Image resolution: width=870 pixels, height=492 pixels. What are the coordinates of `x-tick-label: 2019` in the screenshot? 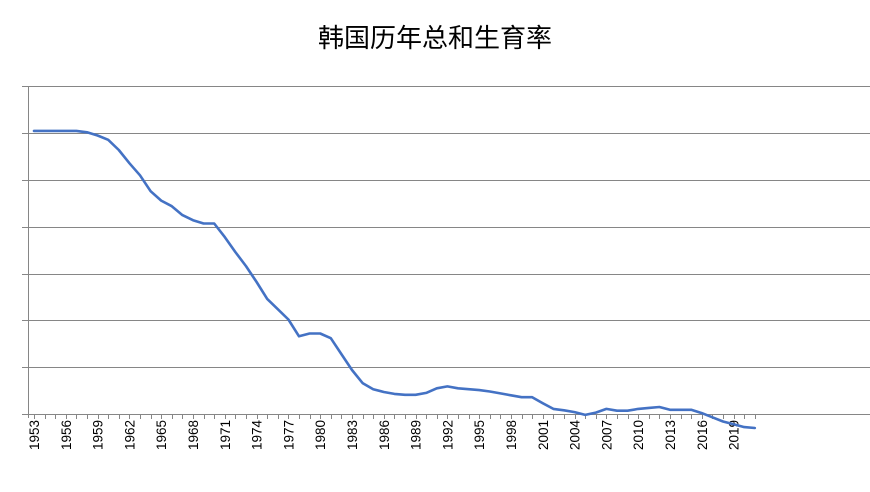 It's located at (734, 435).